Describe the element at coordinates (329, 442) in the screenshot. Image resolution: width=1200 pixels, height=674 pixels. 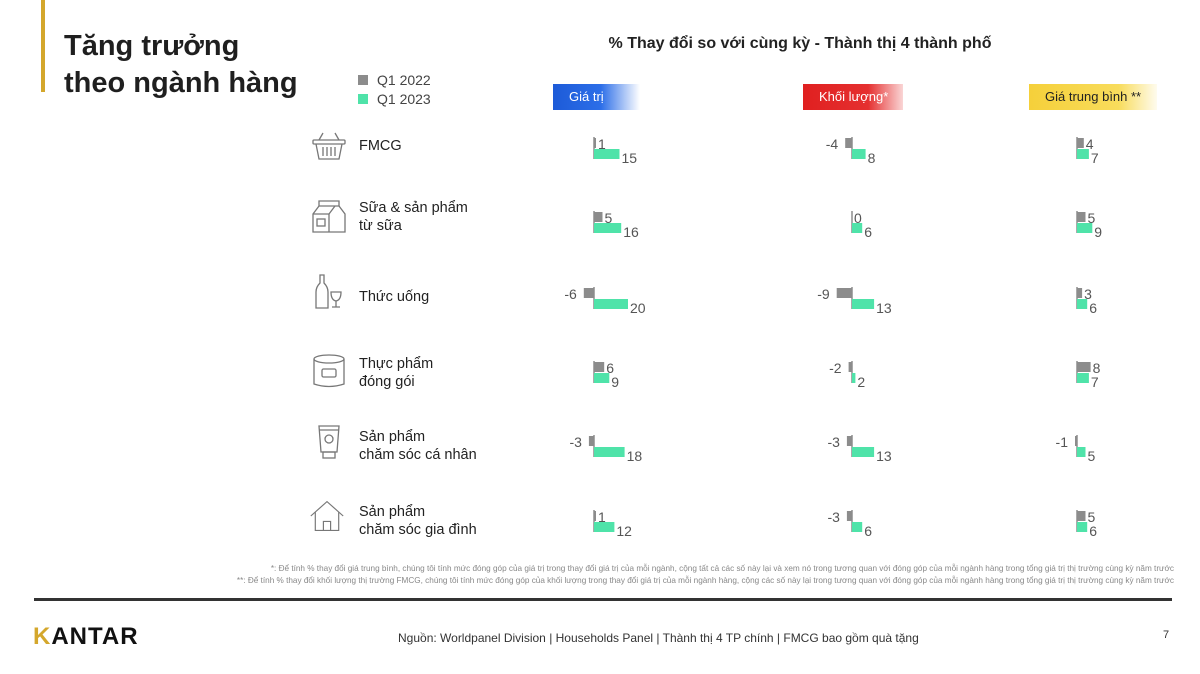
I see `cosmetic-tube-icon` at that location.